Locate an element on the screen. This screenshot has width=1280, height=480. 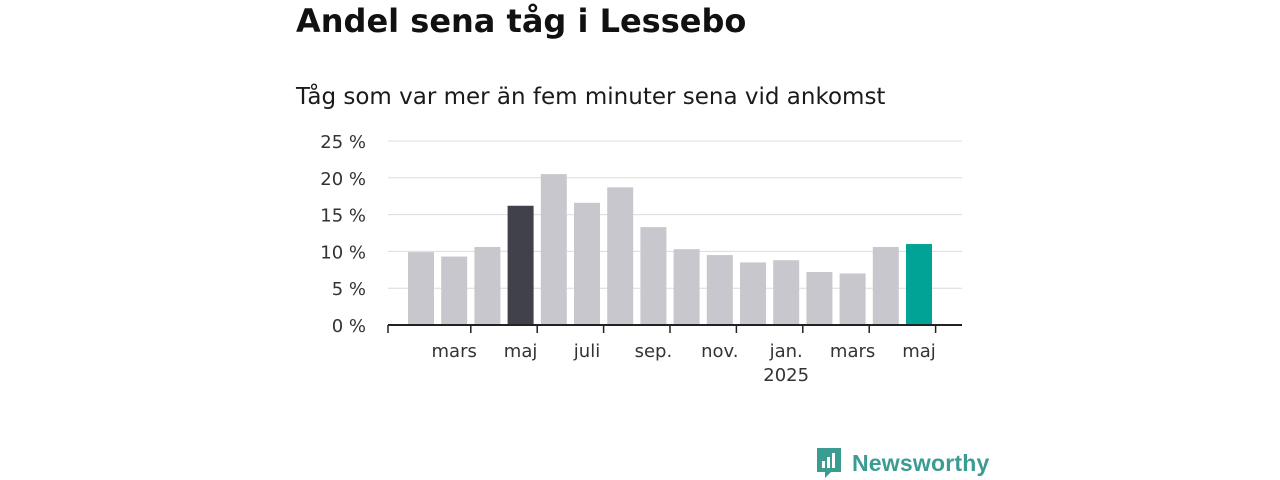
newsworthy-logo: Newsworthy is located at coordinates (901, 463).